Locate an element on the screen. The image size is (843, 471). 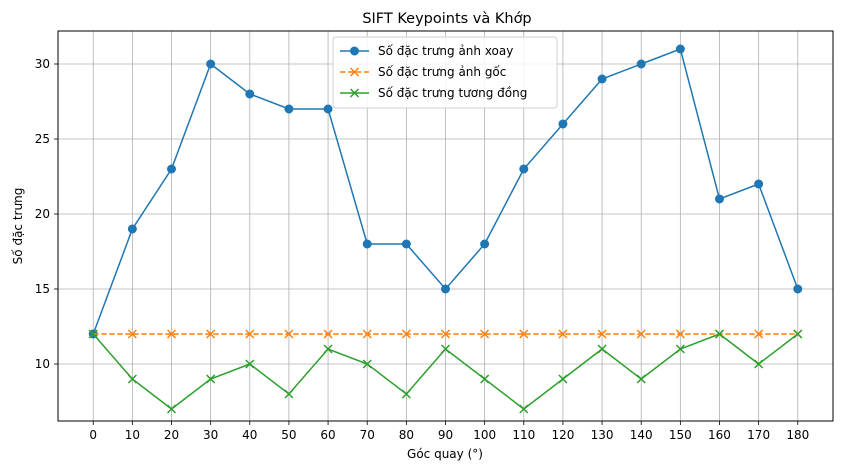
x-tick-label: 90 is located at coordinates (445, 435).